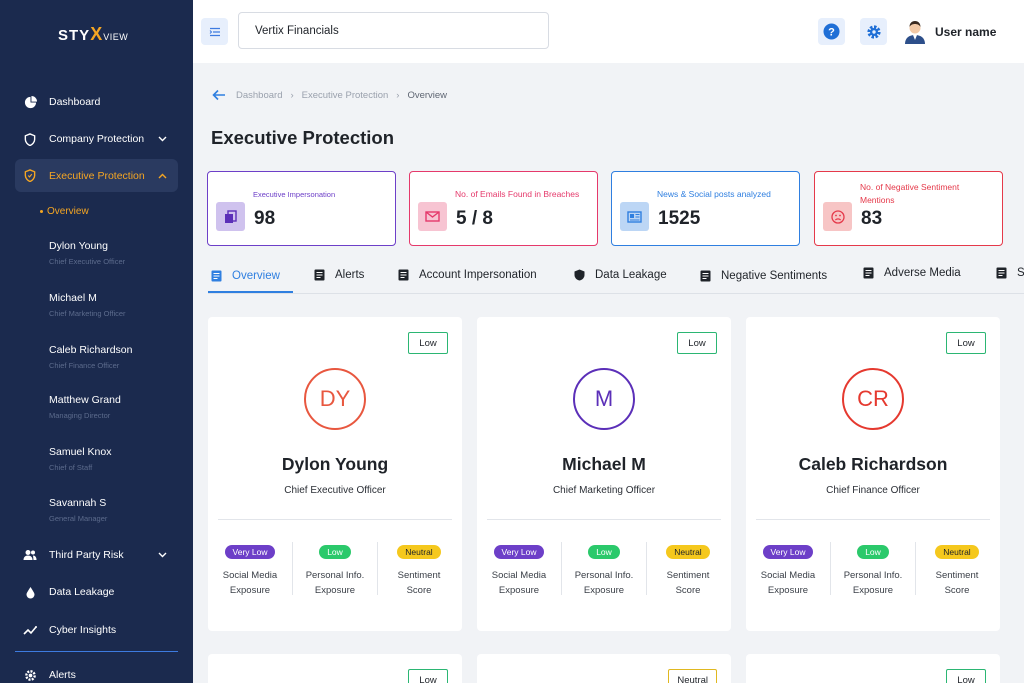  Describe the element at coordinates (292, 95) in the screenshot. I see `chevron-right-icon: ›` at that location.